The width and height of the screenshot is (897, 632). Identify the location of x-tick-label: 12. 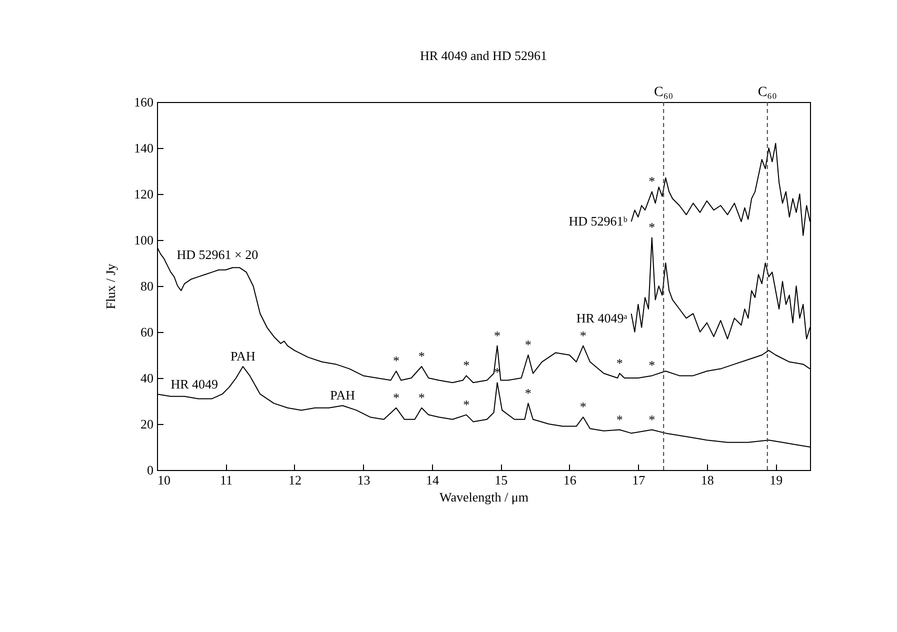
(295, 480).